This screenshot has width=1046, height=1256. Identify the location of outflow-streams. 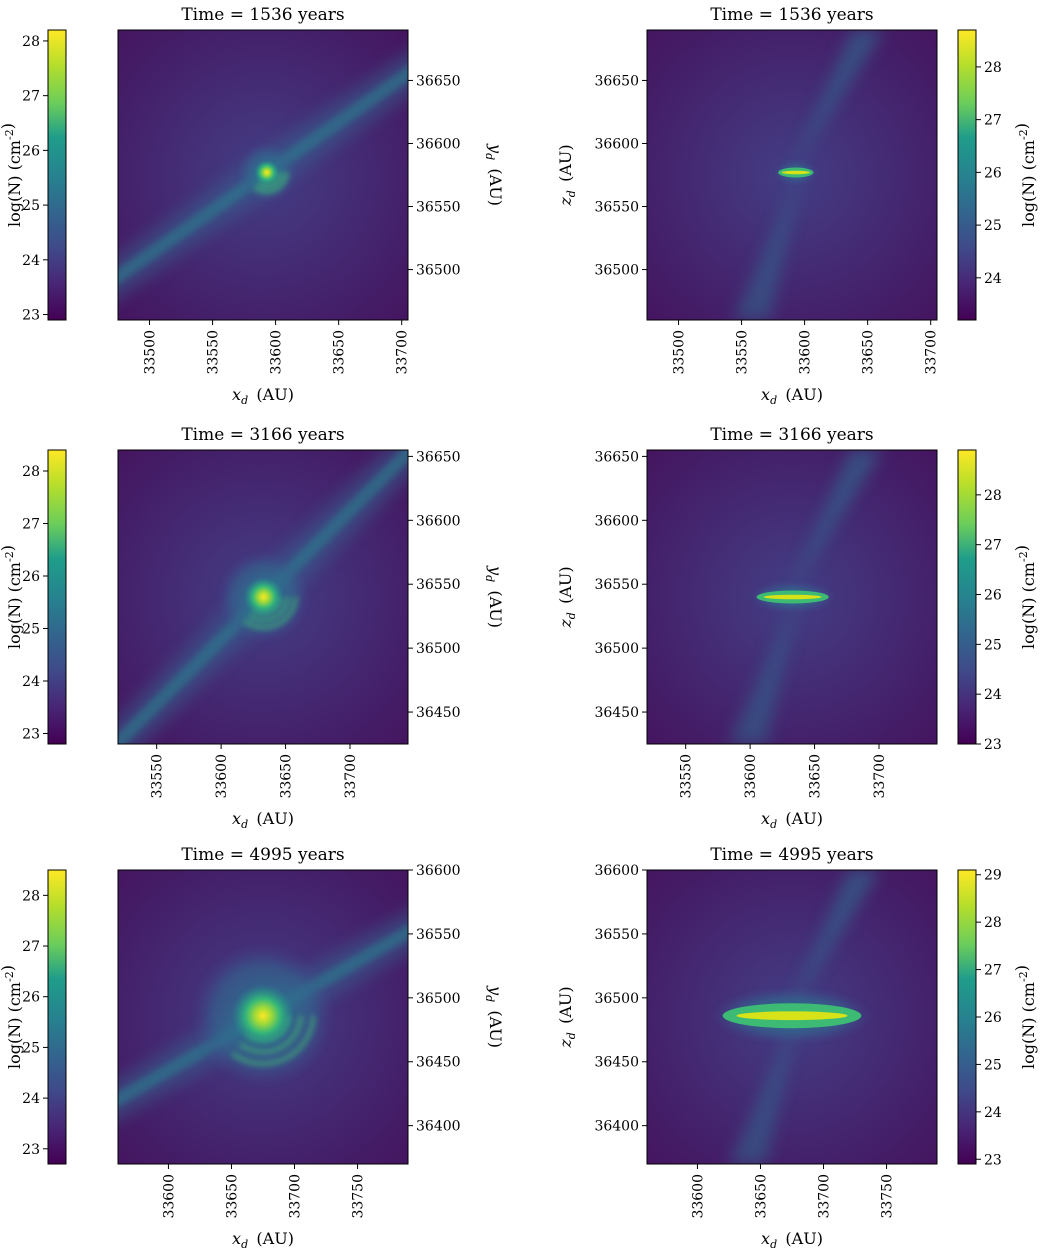
(805, 597).